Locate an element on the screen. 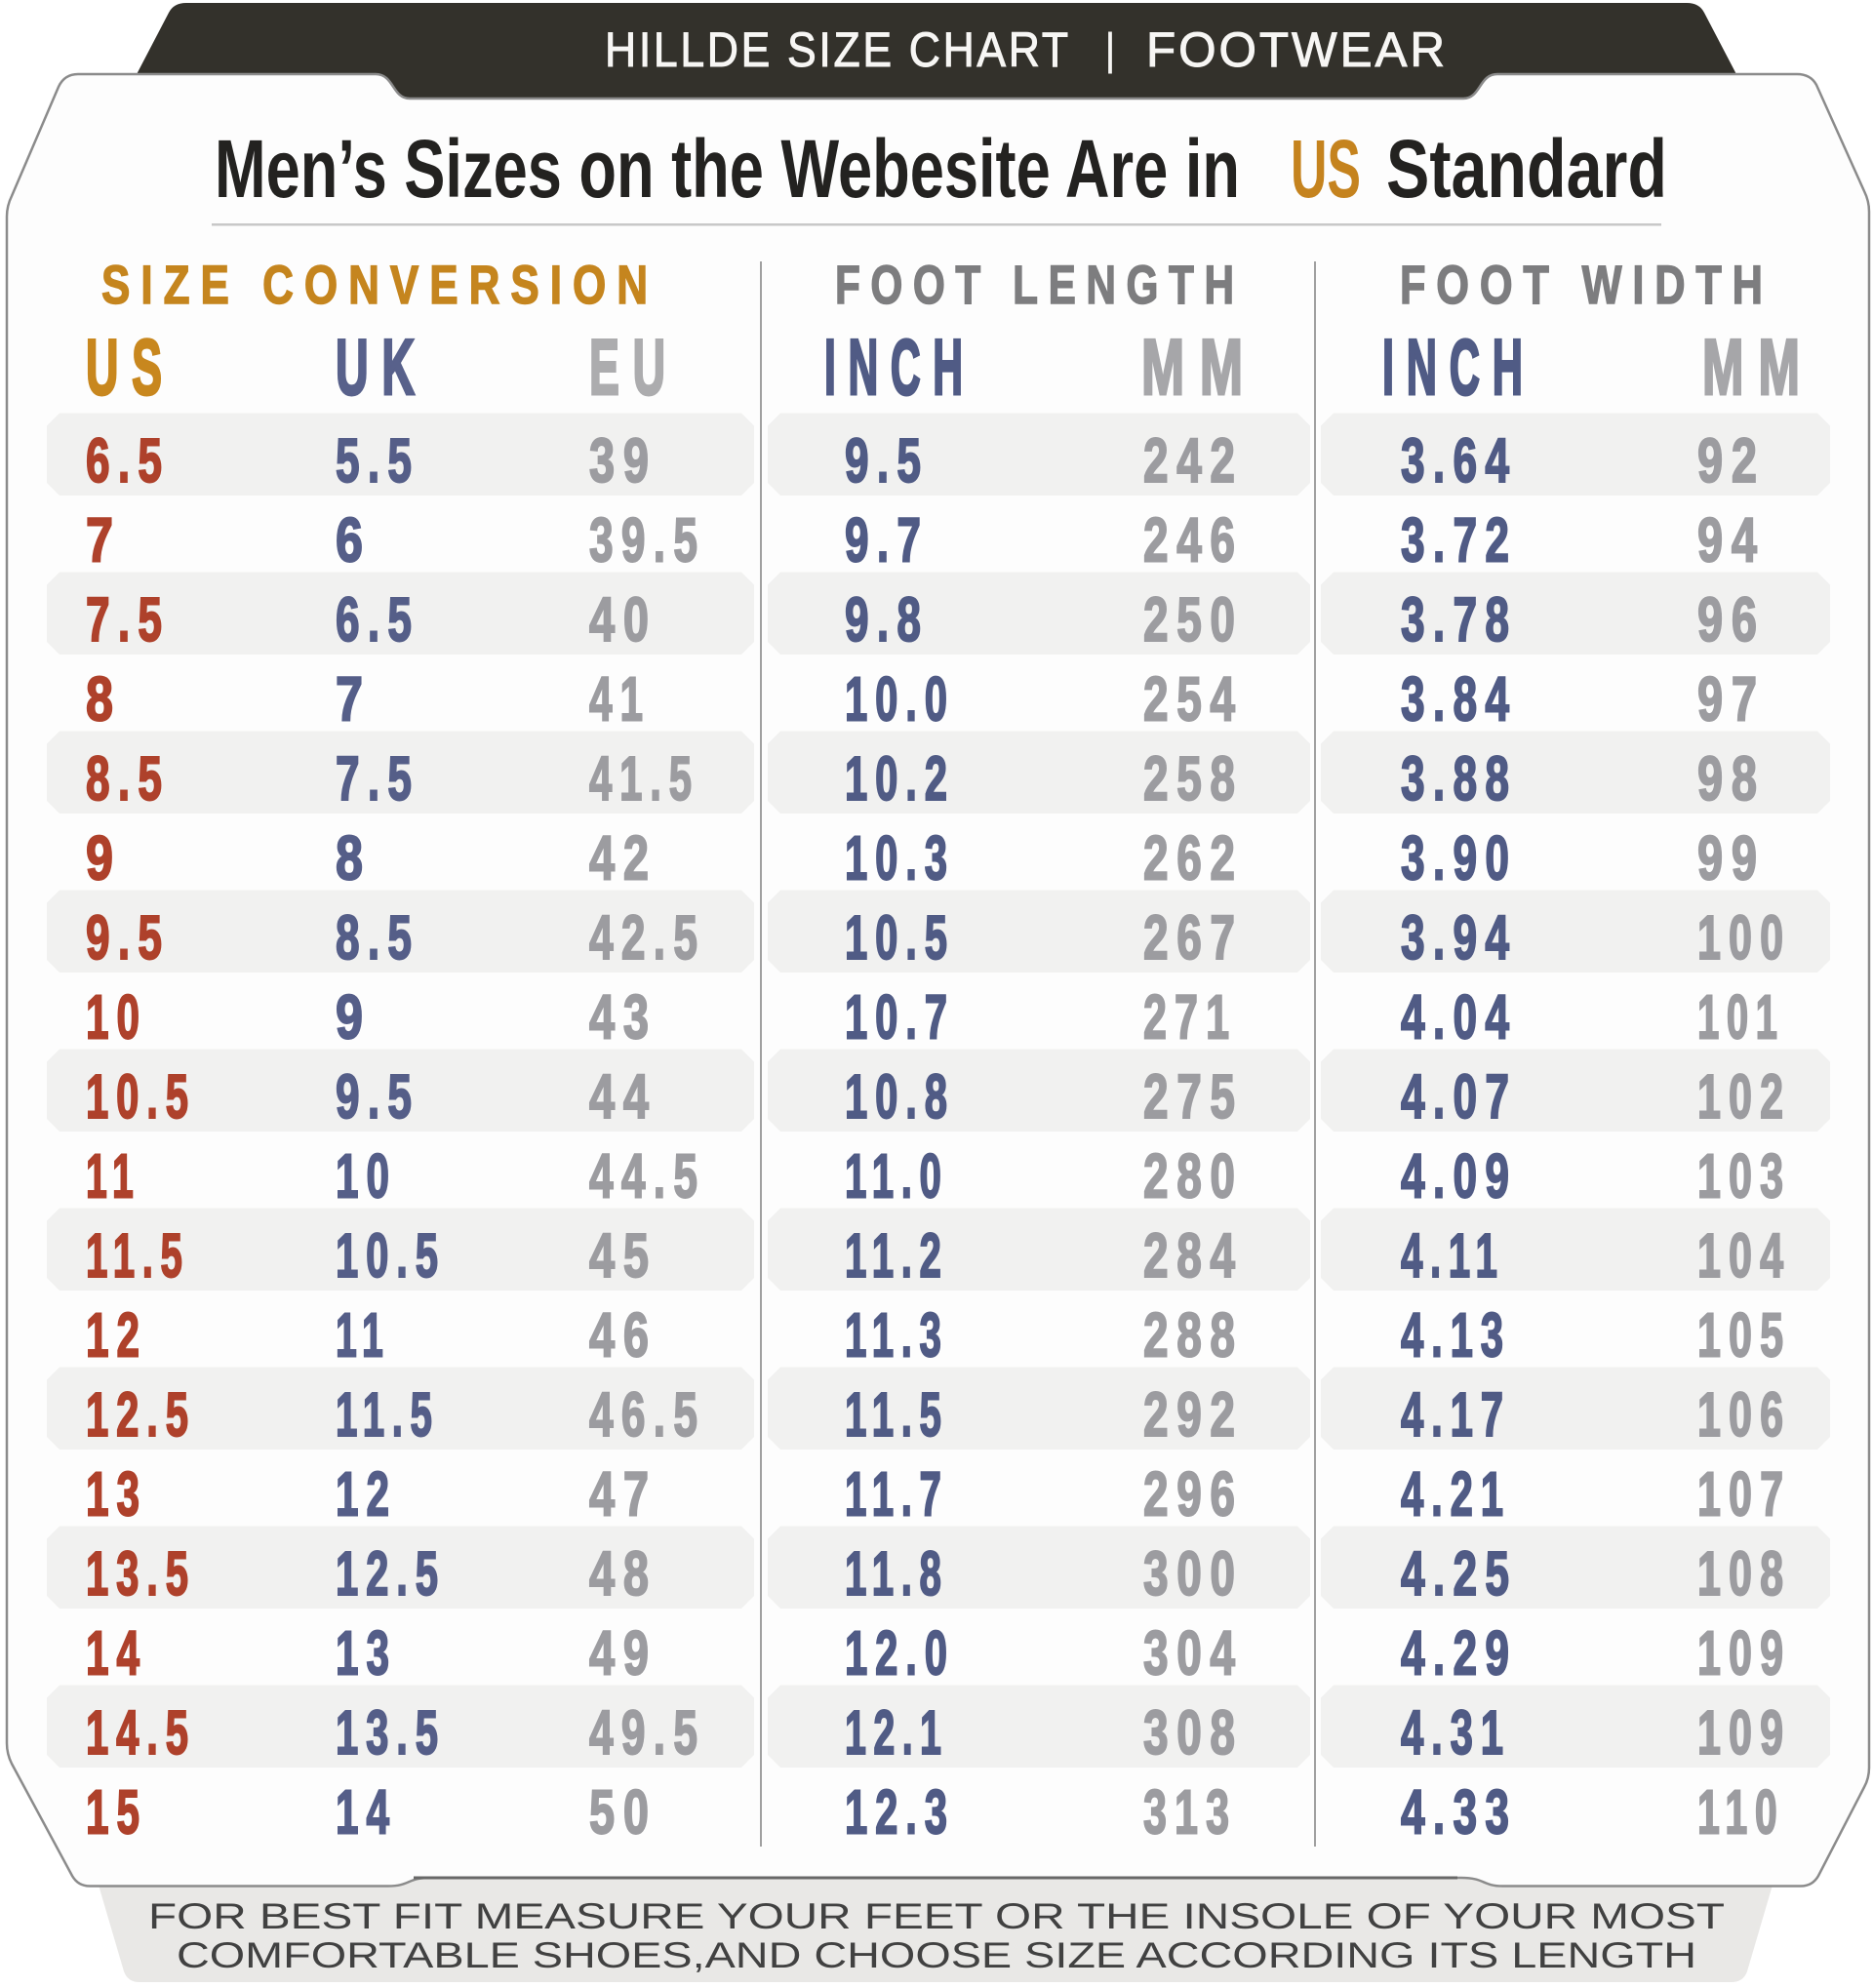 The image size is (1873, 1988). svg-text: MM is located at coordinates (1758, 368).